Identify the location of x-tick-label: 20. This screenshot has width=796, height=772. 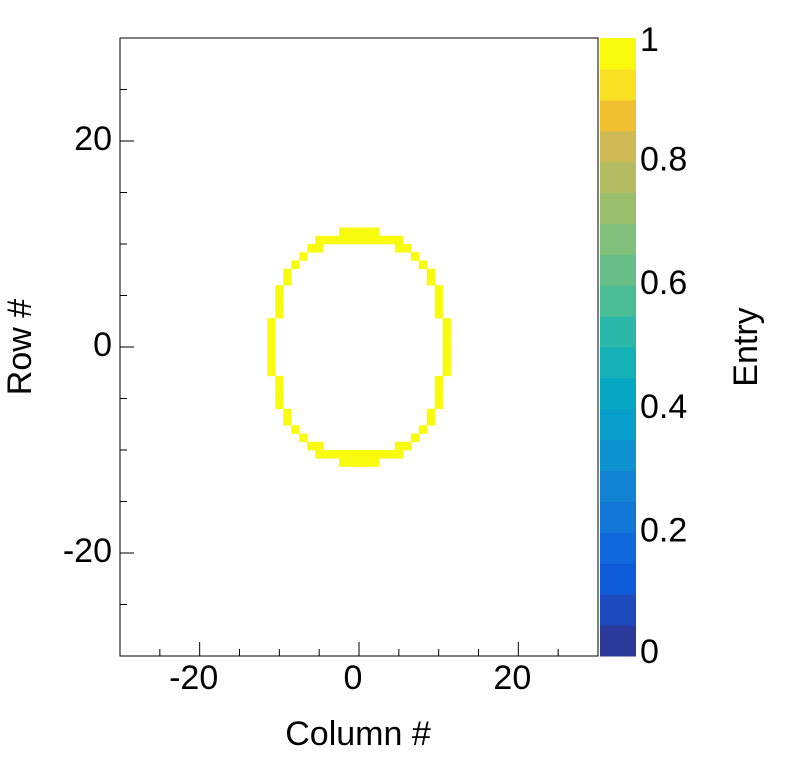
(512, 678).